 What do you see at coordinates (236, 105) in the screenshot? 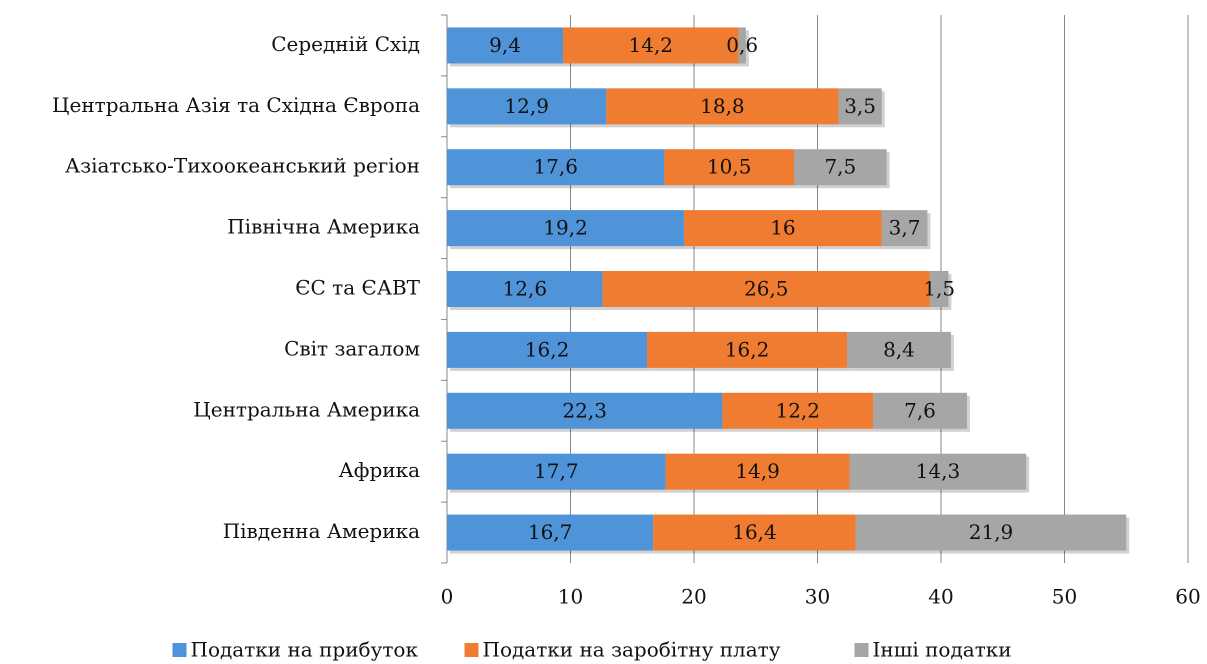
I see `y-tick-label: Центральна Азія та Східна Європа` at bounding box center [236, 105].